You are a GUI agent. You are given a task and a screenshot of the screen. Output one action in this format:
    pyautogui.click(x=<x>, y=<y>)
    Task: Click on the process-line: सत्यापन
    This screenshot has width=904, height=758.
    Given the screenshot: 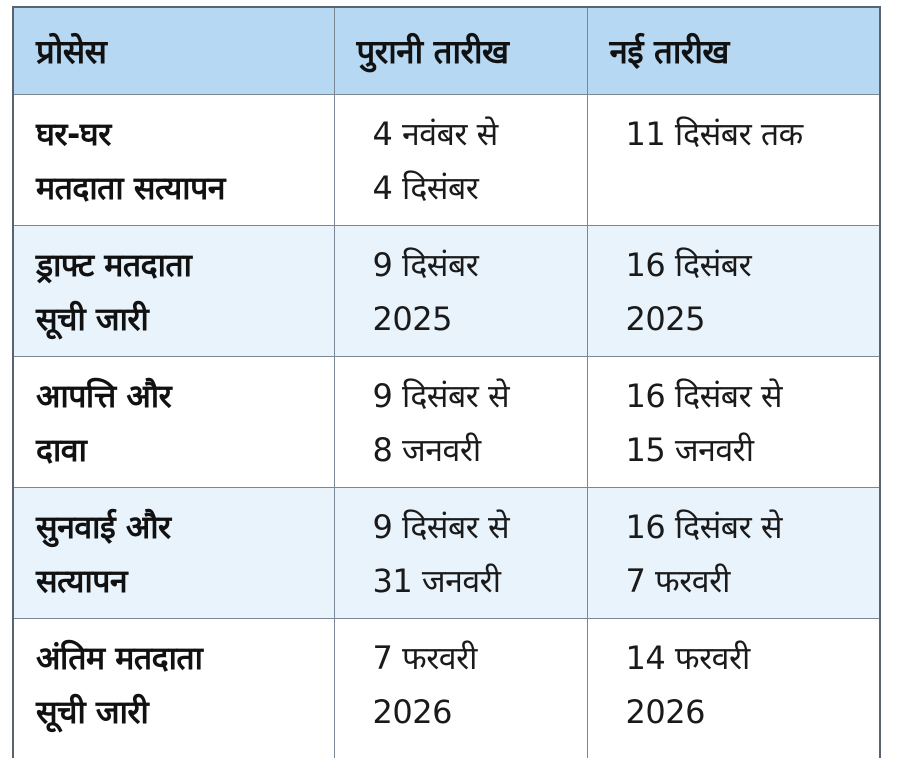 What is the action you would take?
    pyautogui.click(x=82, y=580)
    